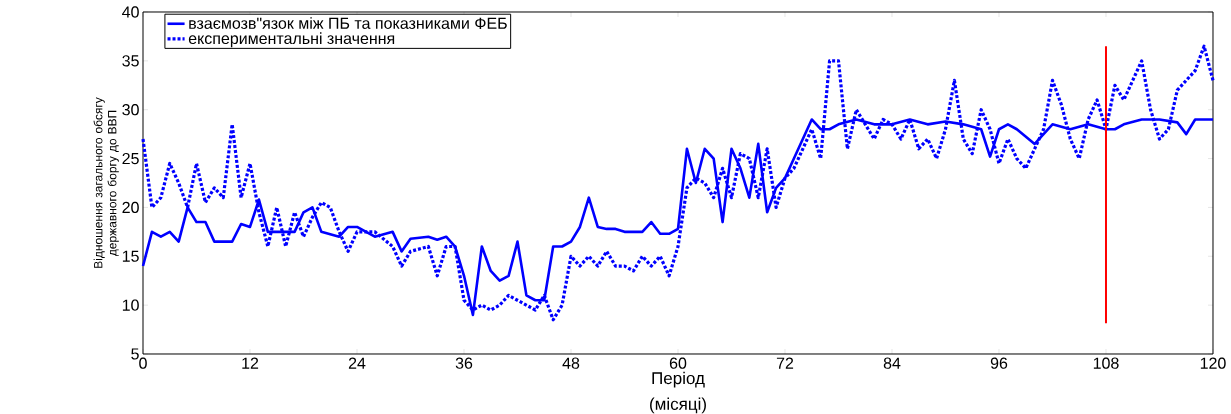 The image size is (1231, 414). I want to click on legend-label: взаємозв"язок між ПБ та показниками ФЕБ, so click(348, 23).